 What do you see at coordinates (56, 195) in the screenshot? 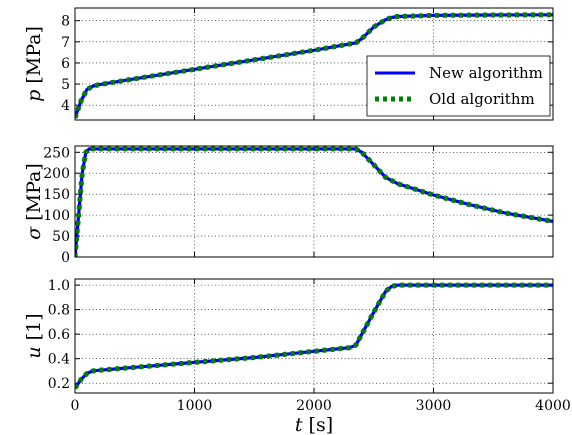
I see `y-tick-label: 150` at bounding box center [56, 195].